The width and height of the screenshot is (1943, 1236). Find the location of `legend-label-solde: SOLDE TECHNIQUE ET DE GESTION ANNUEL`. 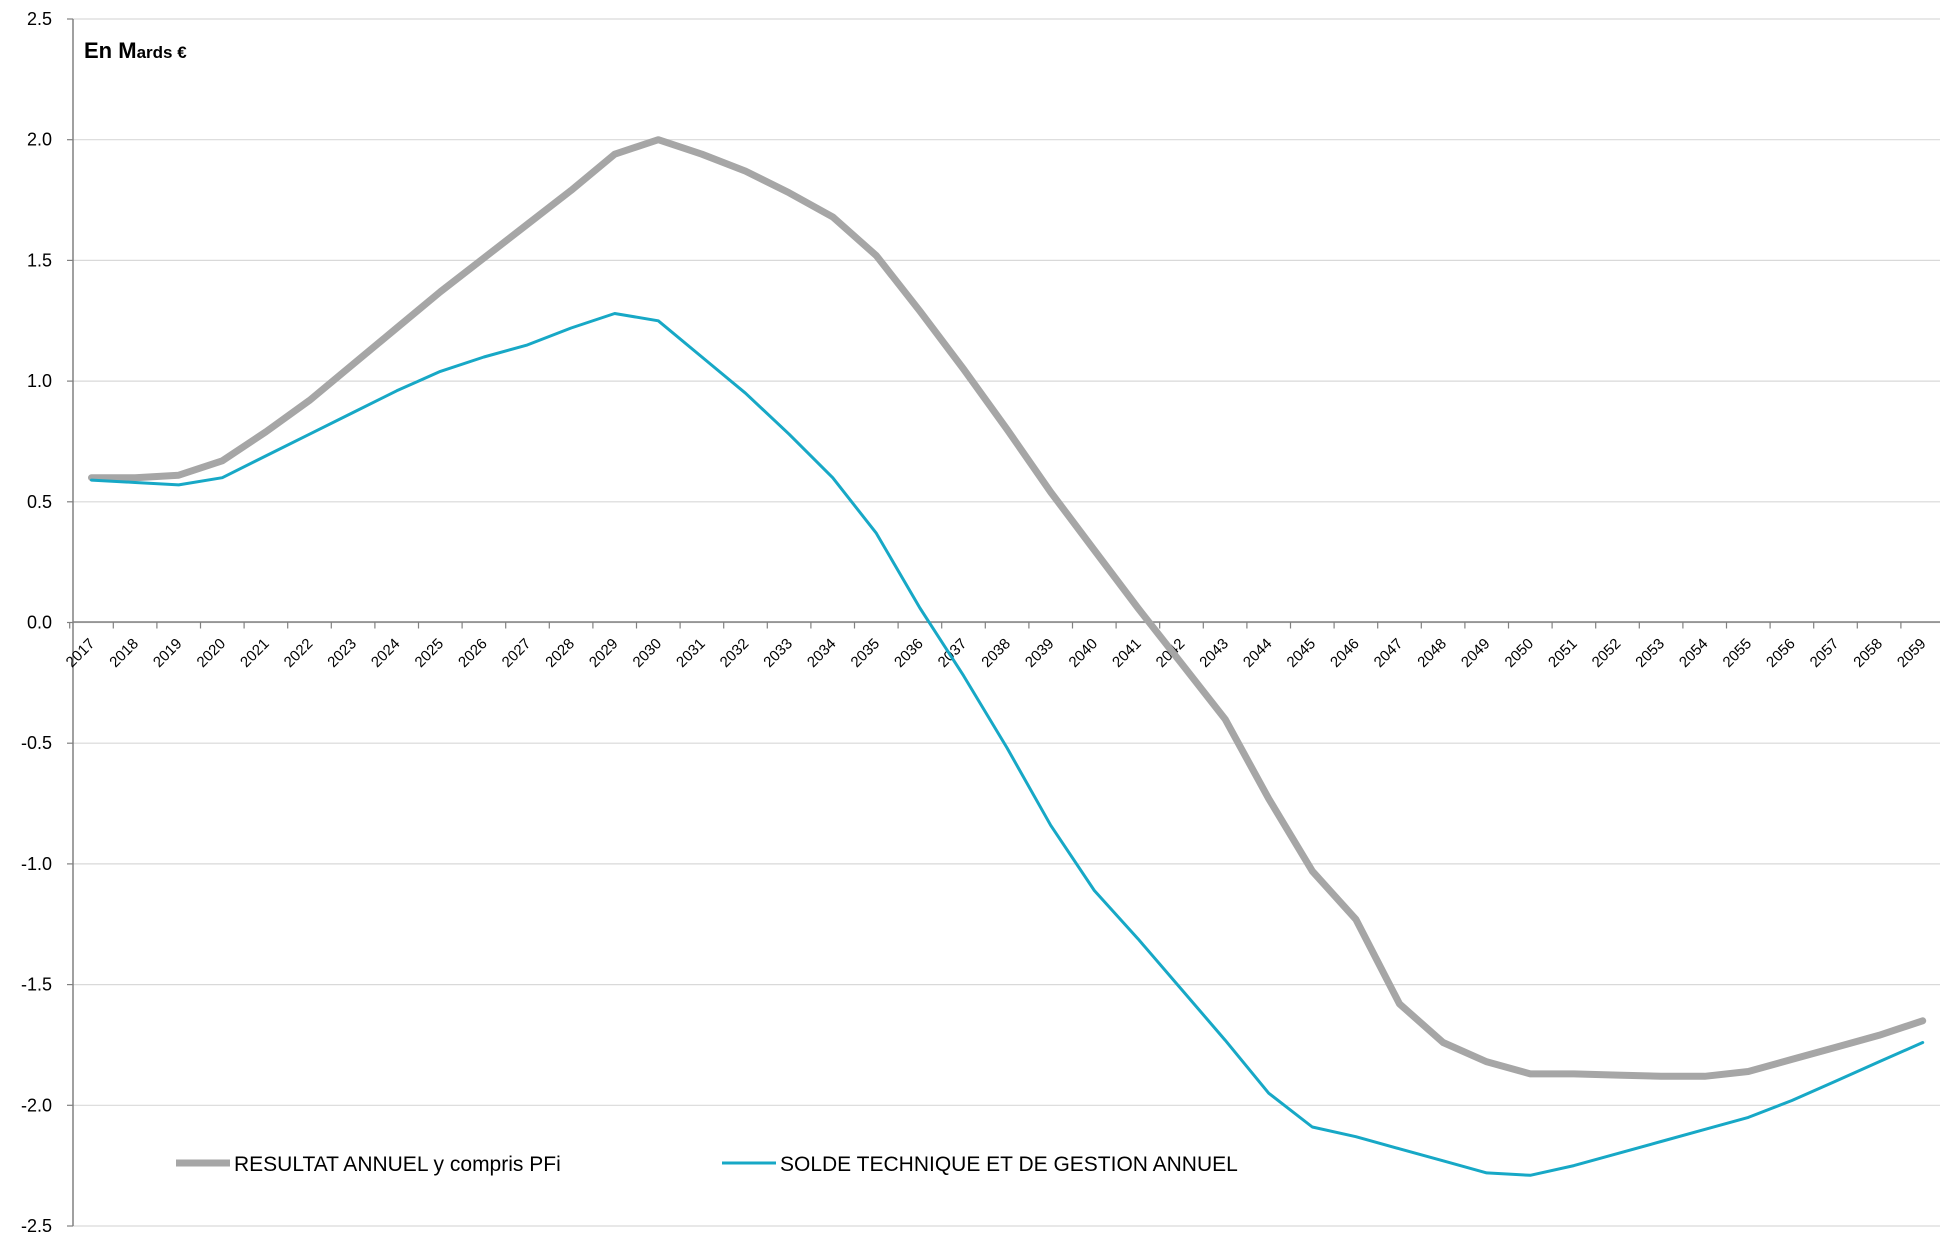

legend-label-solde: SOLDE TECHNIQUE ET DE GESTION ANNUEL is located at coordinates (1009, 1164).